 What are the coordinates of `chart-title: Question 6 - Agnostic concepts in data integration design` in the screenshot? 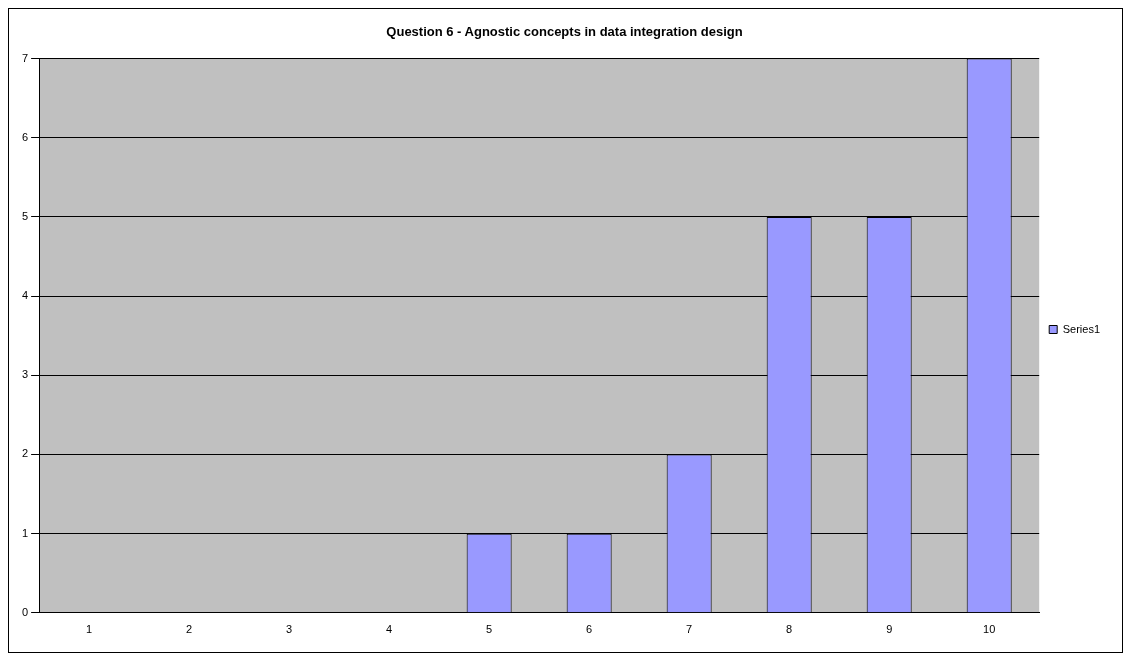 It's located at (564, 32).